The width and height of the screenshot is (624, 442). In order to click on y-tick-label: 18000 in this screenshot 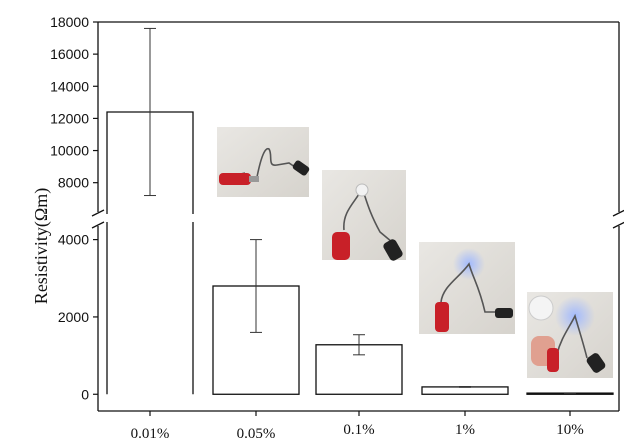, I will do `click(69, 22)`.